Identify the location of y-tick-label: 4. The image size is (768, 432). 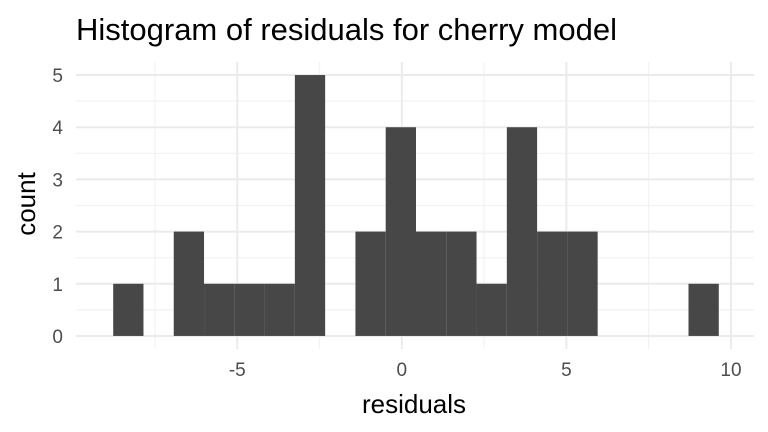
(57, 128).